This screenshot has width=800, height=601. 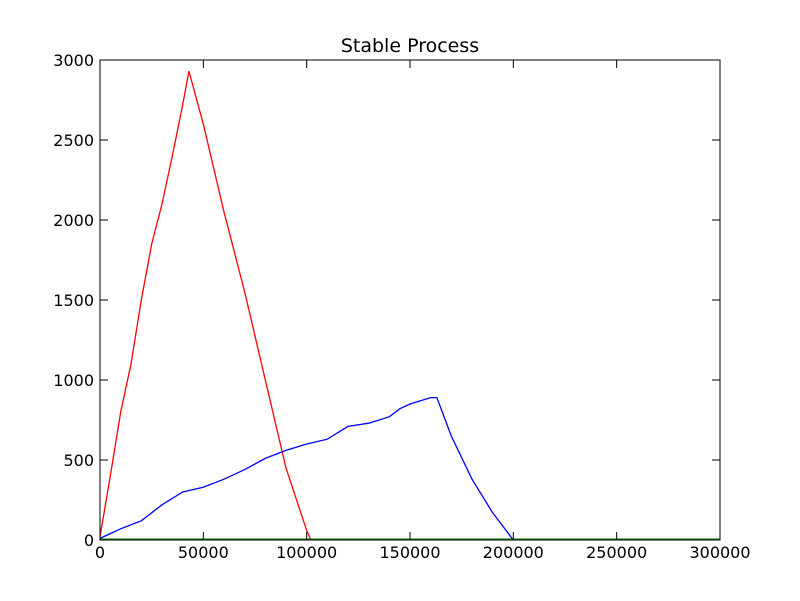 What do you see at coordinates (410, 46) in the screenshot?
I see `chart-title: Stable Process` at bounding box center [410, 46].